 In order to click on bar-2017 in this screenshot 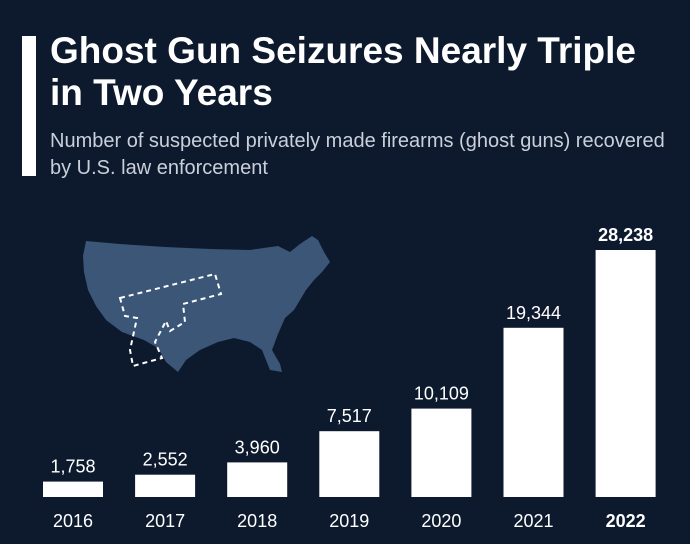, I will do `click(165, 485)`.